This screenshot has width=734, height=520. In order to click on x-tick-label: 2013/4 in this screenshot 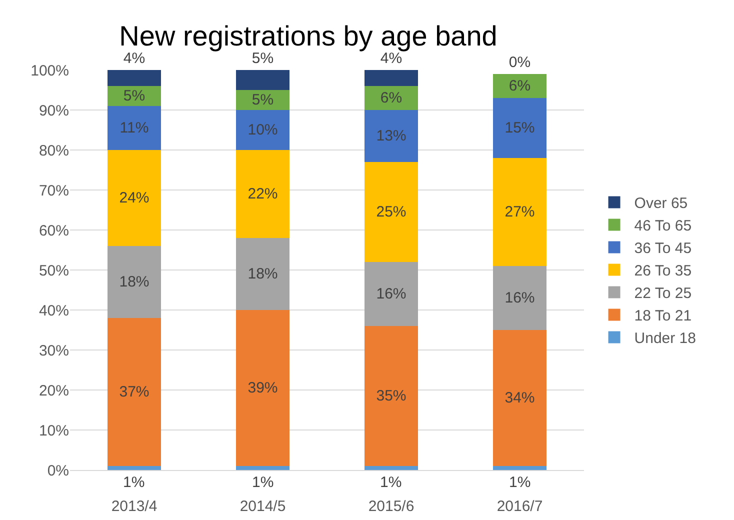, I will do `click(134, 506)`.